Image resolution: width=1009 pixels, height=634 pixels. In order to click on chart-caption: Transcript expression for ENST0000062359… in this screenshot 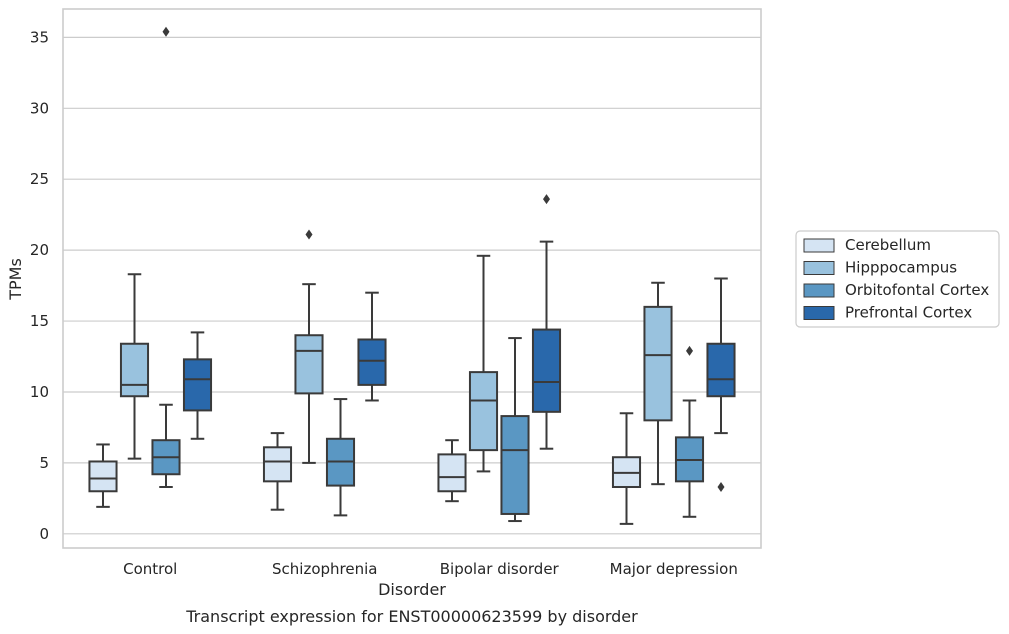, I will do `click(411, 616)`.